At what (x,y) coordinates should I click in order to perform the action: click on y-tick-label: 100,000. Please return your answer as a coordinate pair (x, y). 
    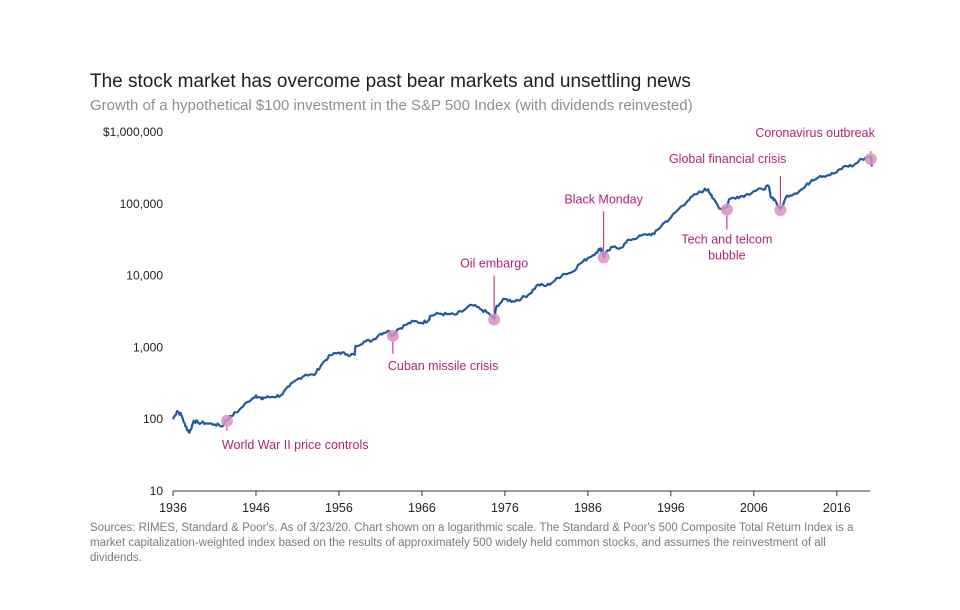
    Looking at the image, I should click on (142, 204).